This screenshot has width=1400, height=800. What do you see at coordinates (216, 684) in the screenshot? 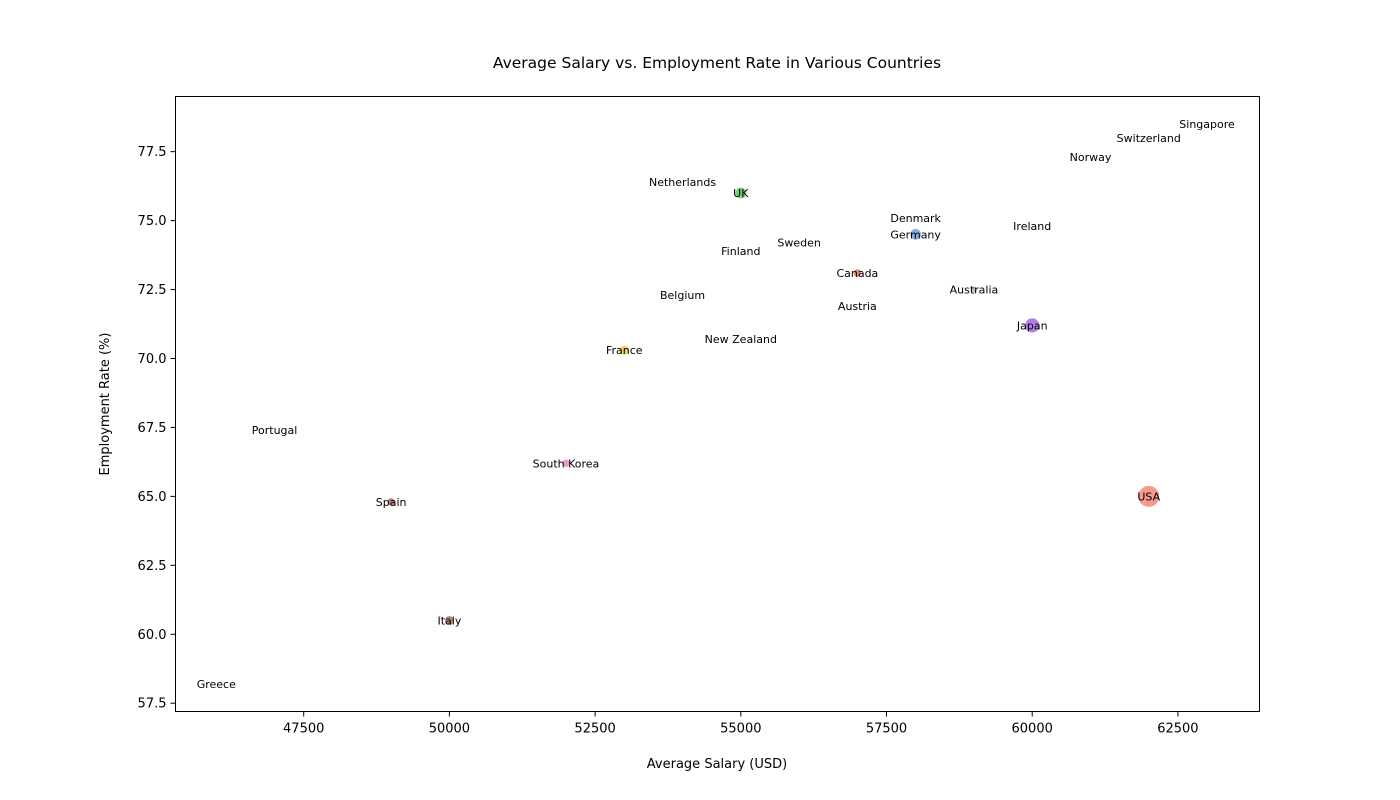
I see `data-point-label: Greece` at bounding box center [216, 684].